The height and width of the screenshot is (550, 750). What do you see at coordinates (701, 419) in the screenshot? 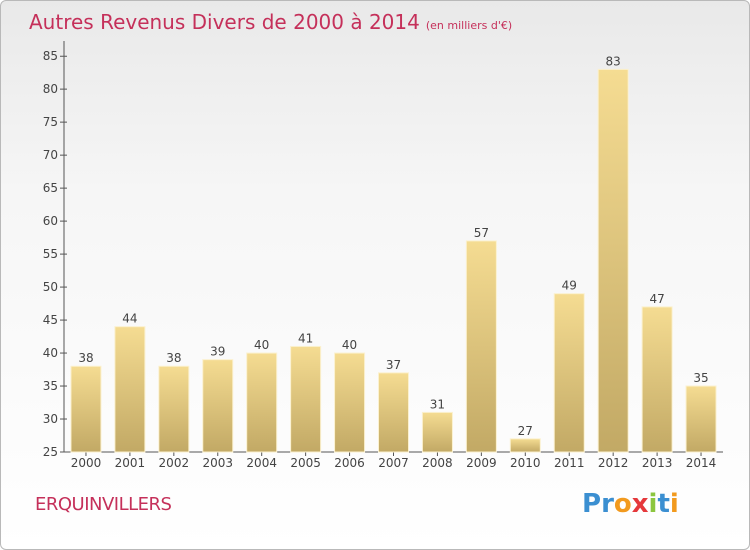
I see `bar-2014` at bounding box center [701, 419].